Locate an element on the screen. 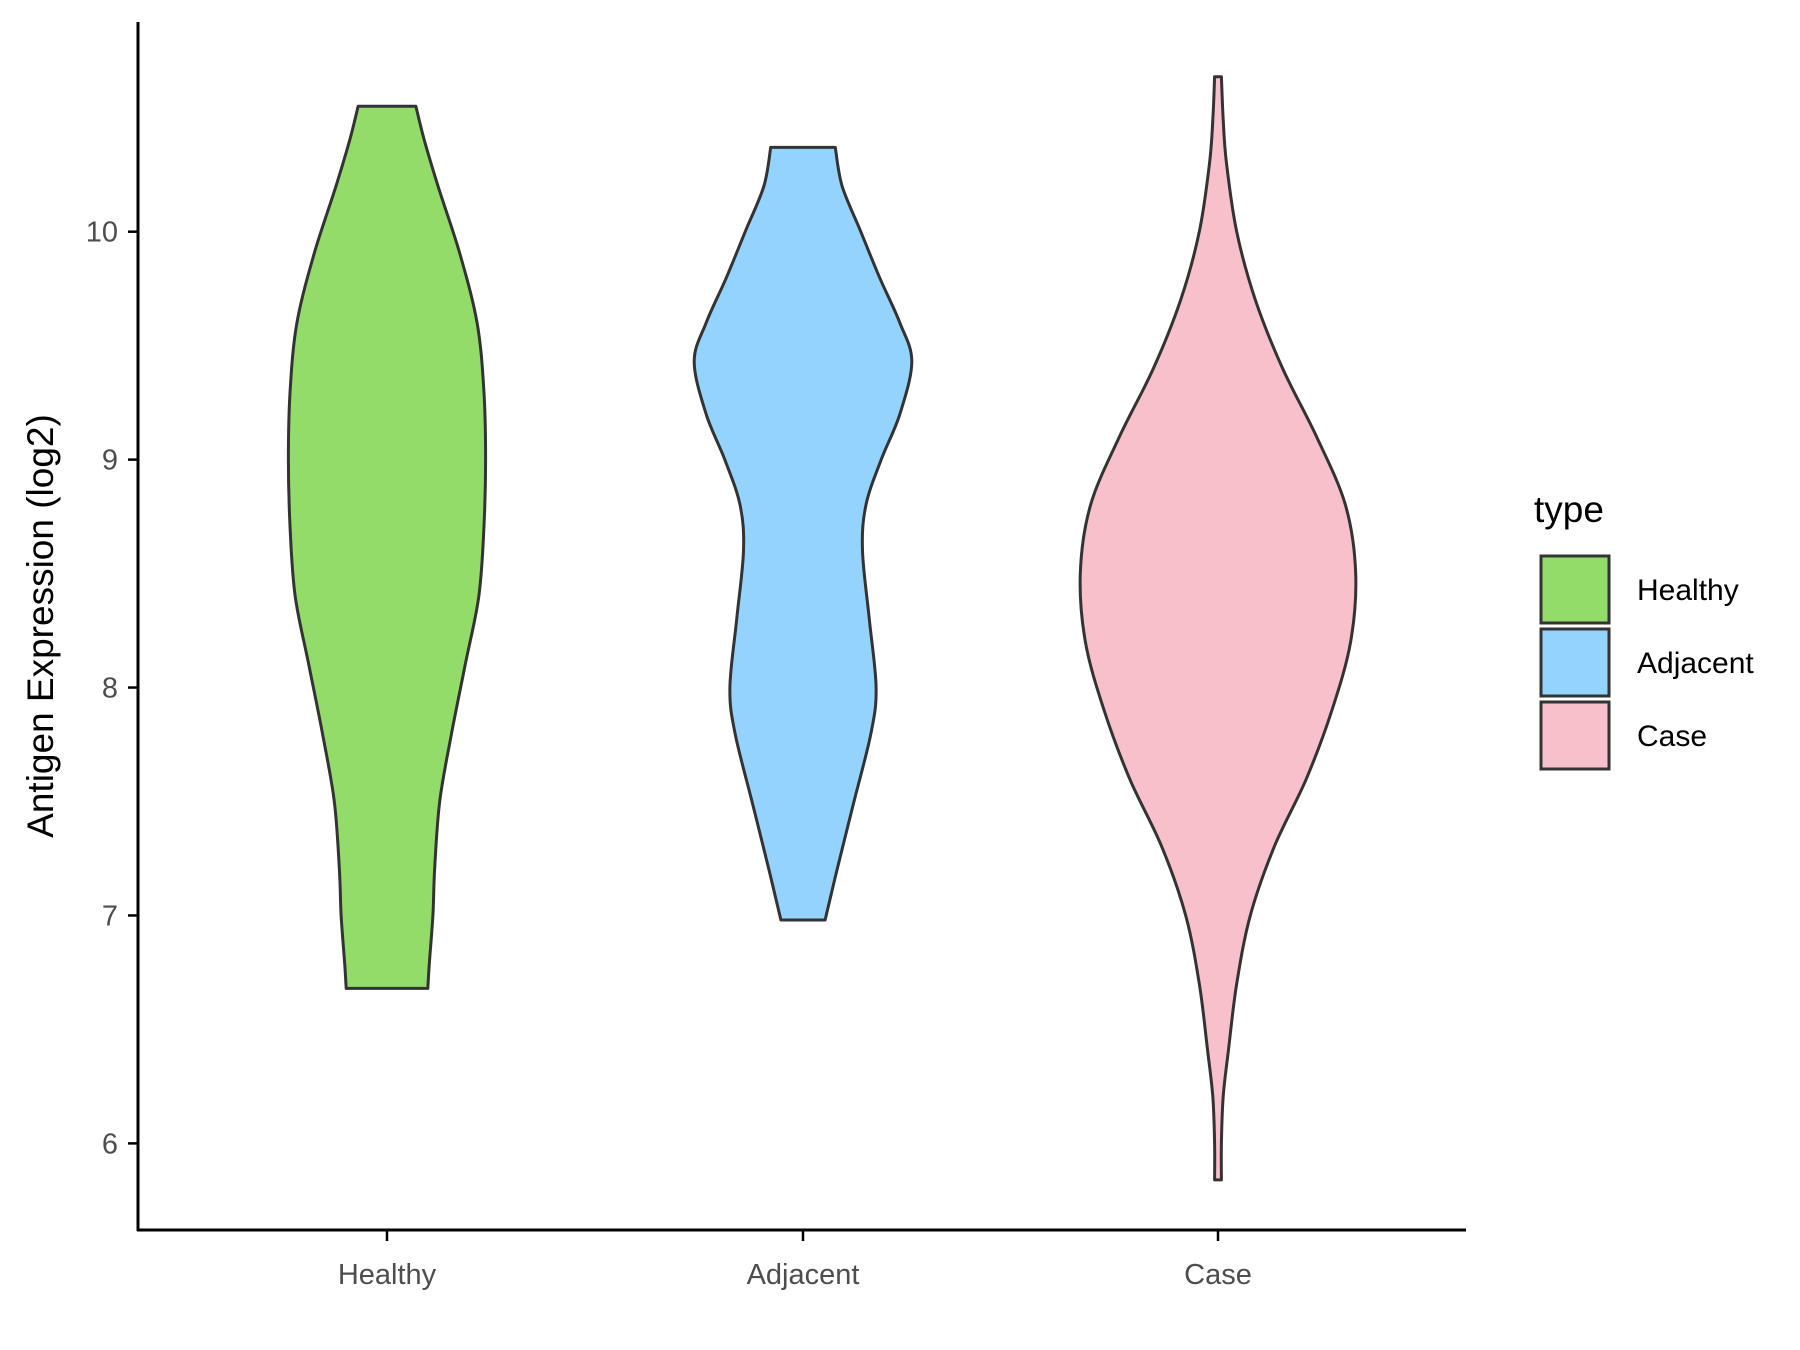  legend-label: Case is located at coordinates (1672, 736).